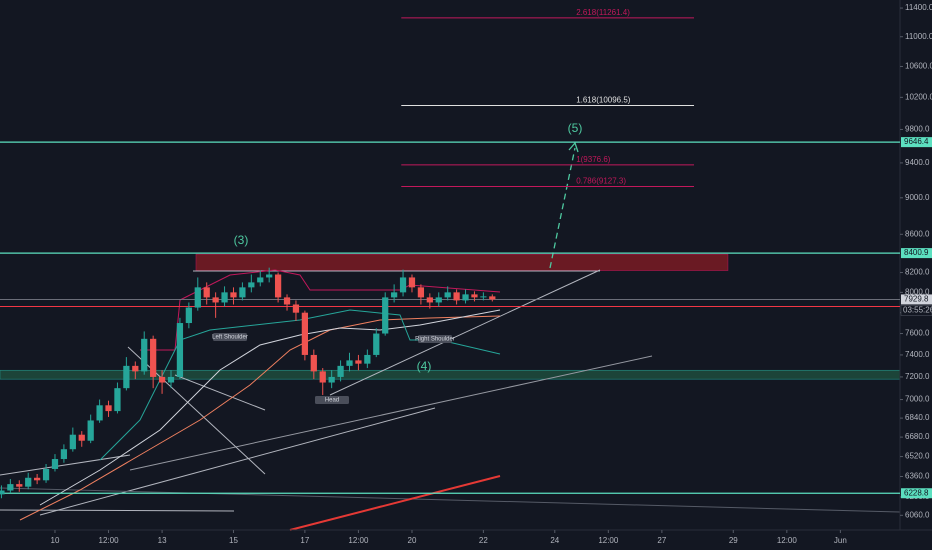 The height and width of the screenshot is (550, 932). I want to click on price-tag-label: 7929.8, so click(916, 299).